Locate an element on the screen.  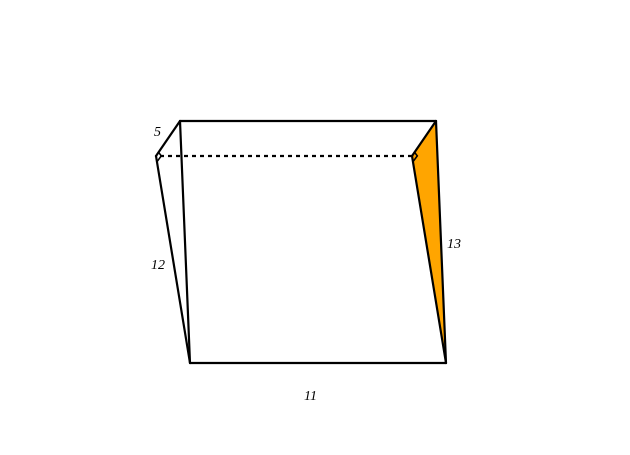
right-right-angle-marker is located at coordinates (415, 156).